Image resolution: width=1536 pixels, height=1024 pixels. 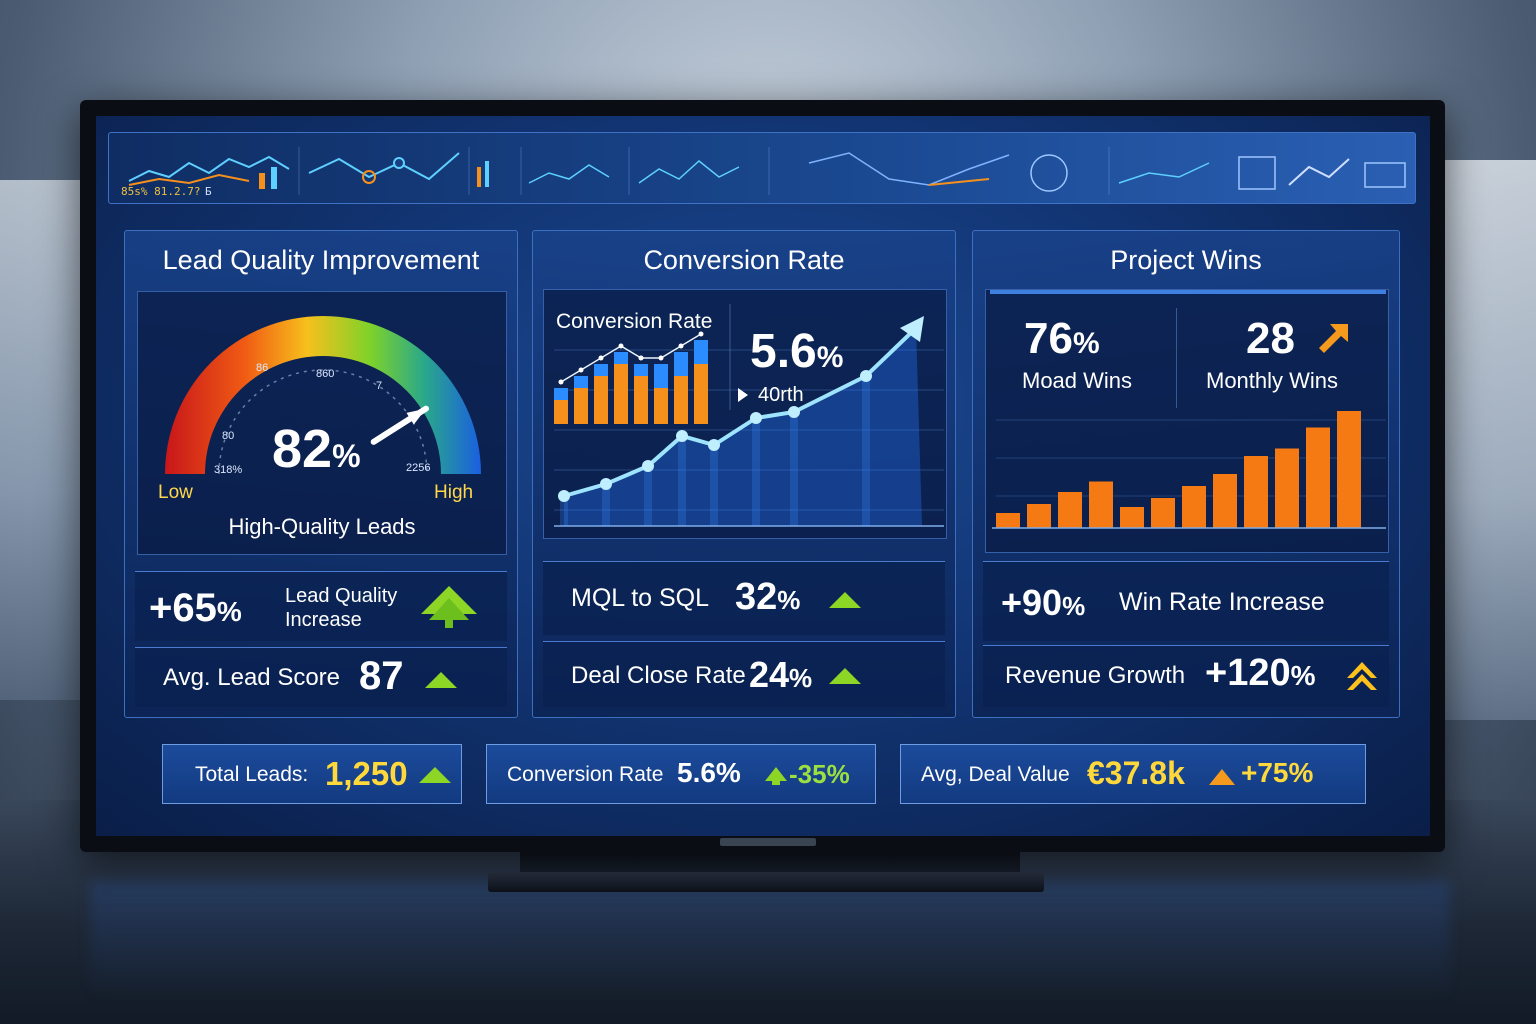 What do you see at coordinates (631, 358) in the screenshot?
I see `conversion-bar-overlay-line` at bounding box center [631, 358].